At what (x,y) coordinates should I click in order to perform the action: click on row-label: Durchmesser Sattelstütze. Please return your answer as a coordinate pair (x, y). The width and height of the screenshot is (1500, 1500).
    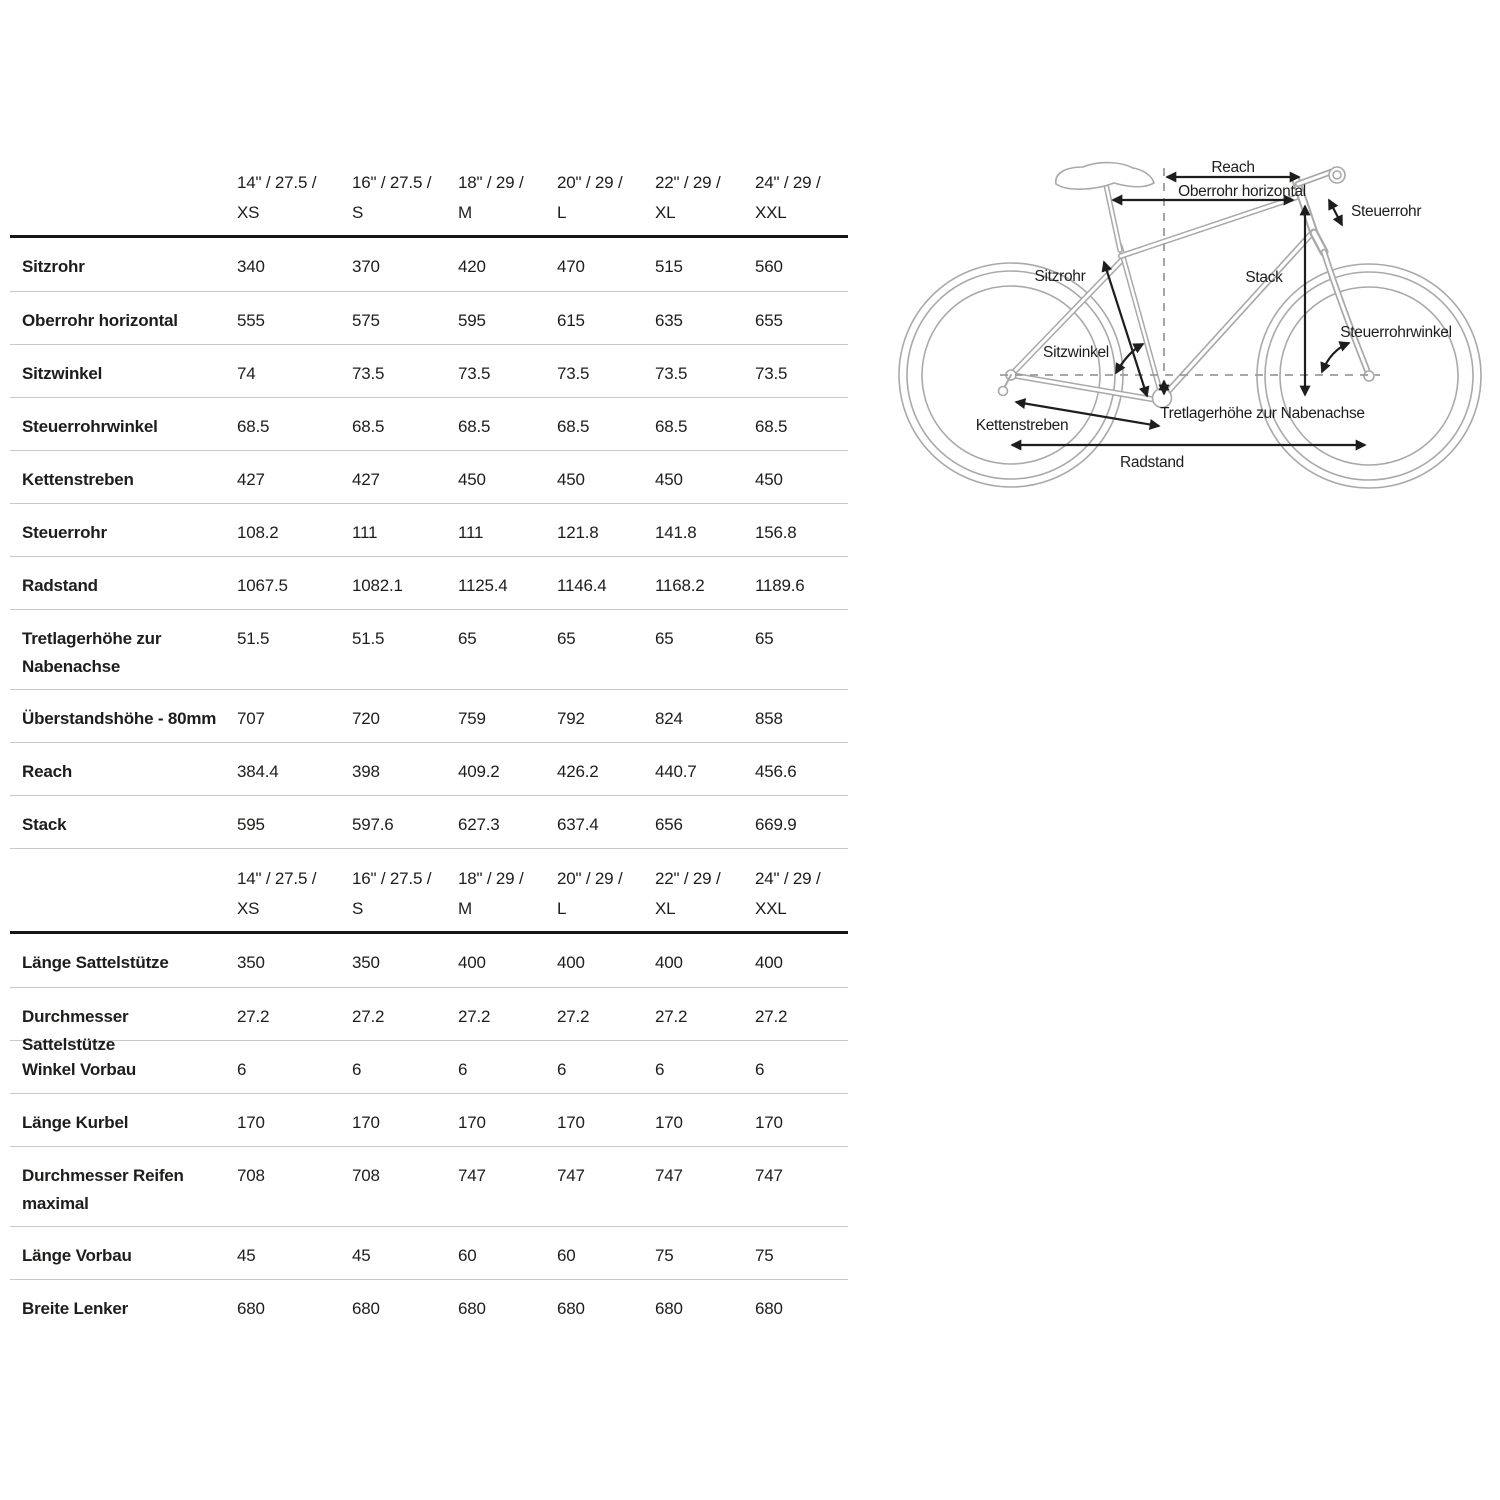
    Looking at the image, I should click on (75, 1030).